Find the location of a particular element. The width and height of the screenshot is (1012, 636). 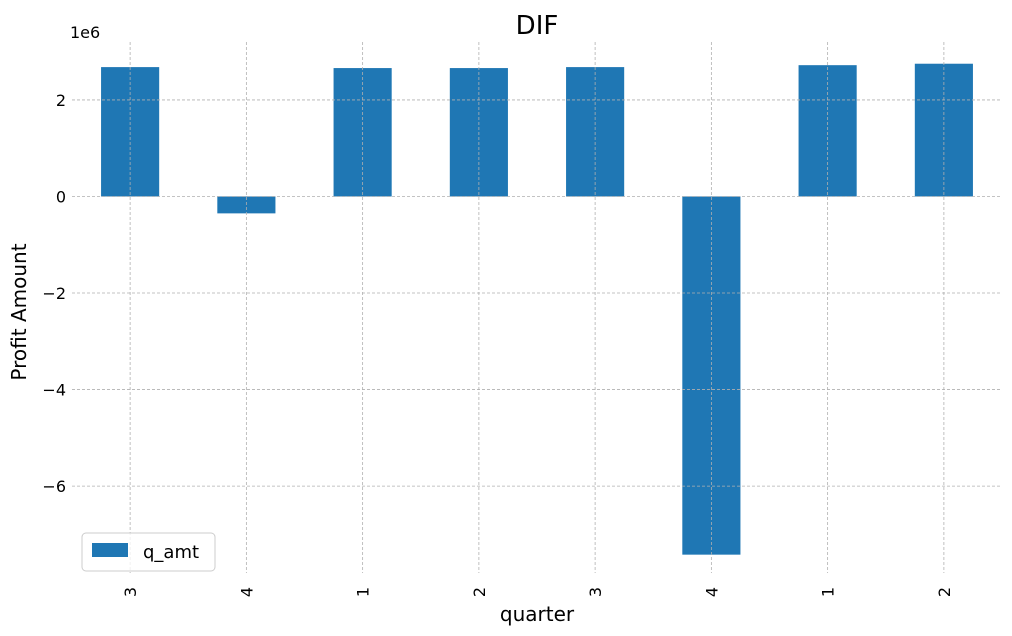

legend: q_amt is located at coordinates (148, 552).